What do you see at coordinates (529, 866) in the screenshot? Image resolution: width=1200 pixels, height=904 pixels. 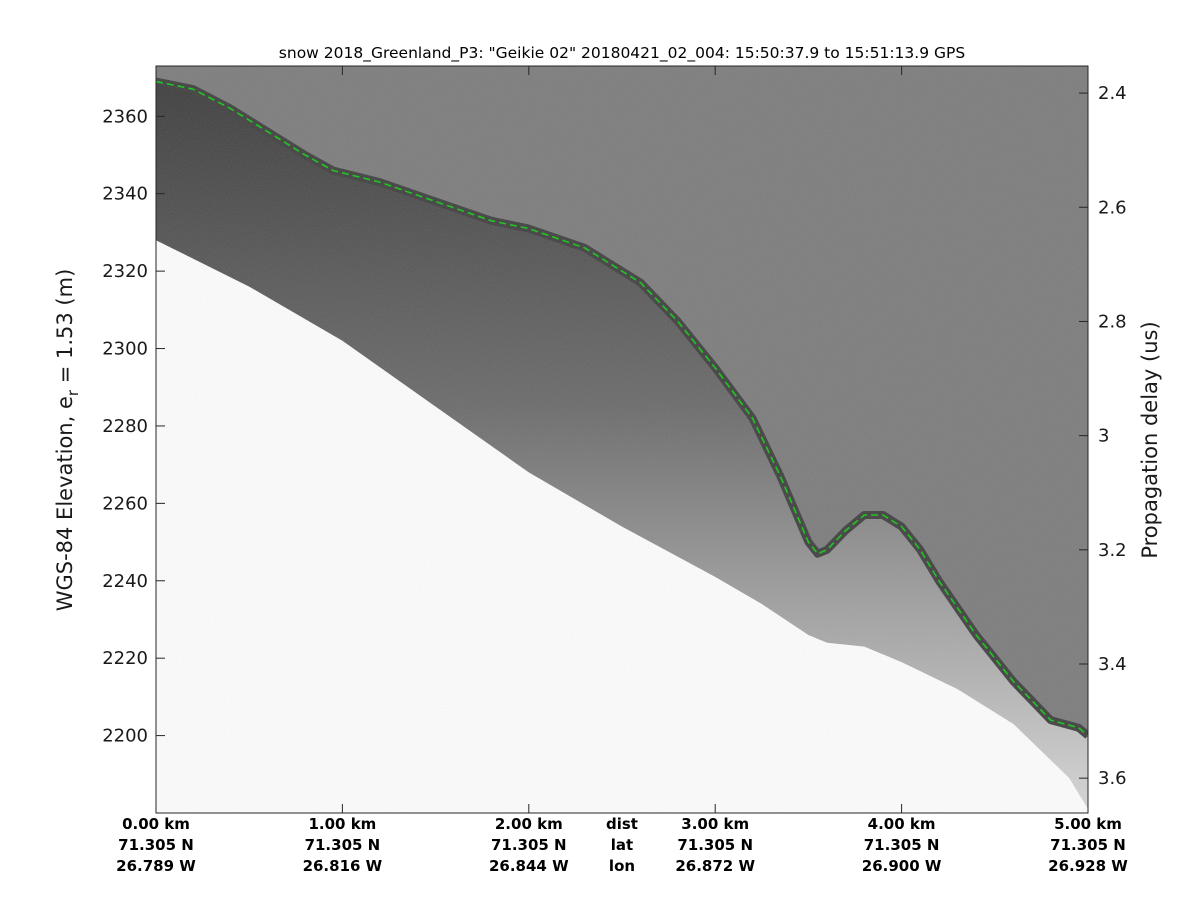 I see `x-tick-label-lon: 26.844 W` at bounding box center [529, 866].